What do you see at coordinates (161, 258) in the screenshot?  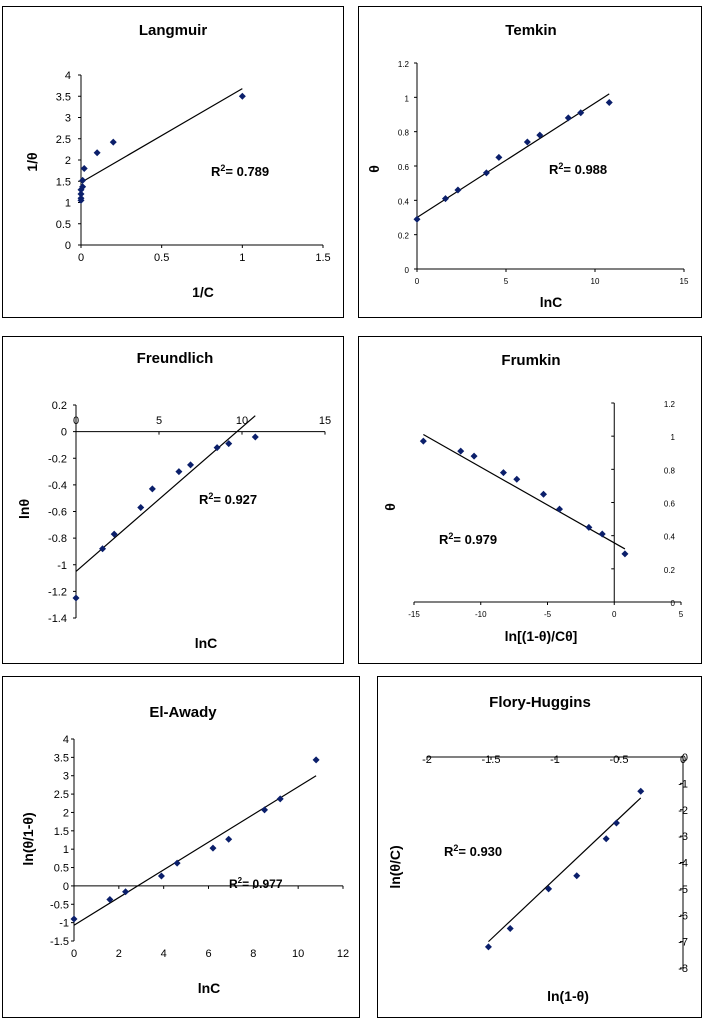 I see `x-tick-label: 0.5` at bounding box center [161, 258].